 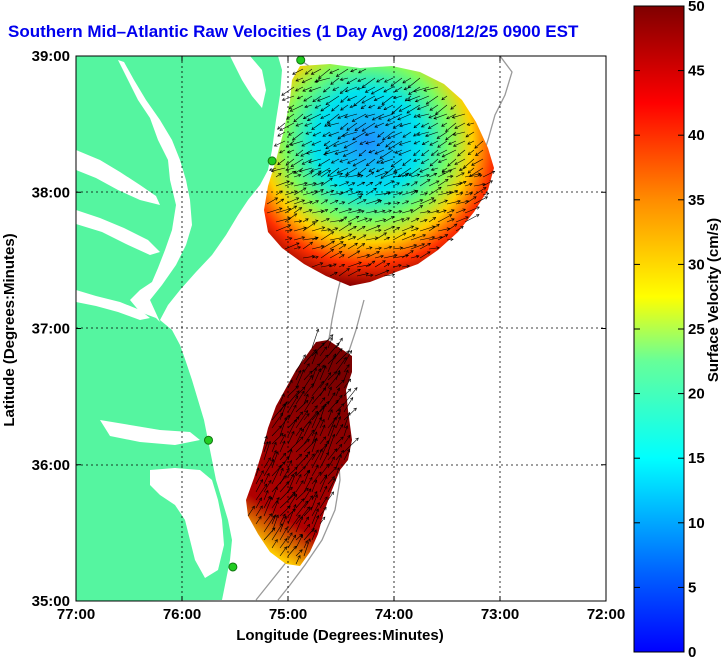 I want to click on radar-station-marker, so click(x=301, y=60).